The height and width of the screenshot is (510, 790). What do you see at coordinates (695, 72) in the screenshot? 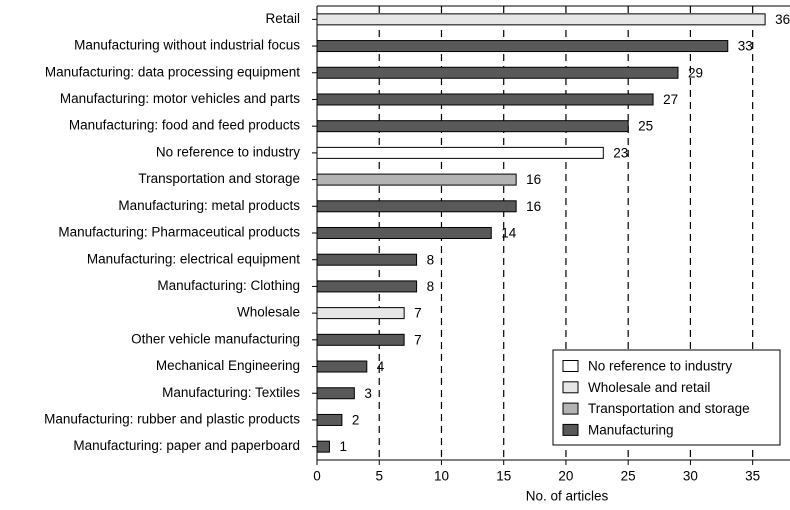
I see `value-label: 29` at bounding box center [695, 72].